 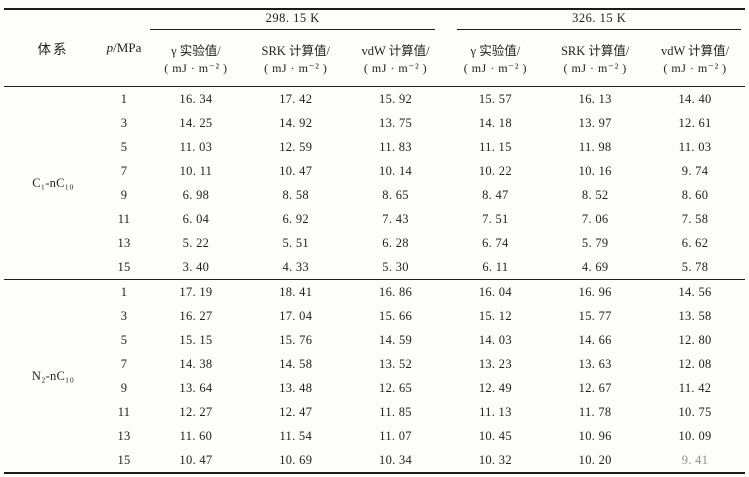 I want to click on vdw-298-cell: 6. 28, so click(x=395, y=242).